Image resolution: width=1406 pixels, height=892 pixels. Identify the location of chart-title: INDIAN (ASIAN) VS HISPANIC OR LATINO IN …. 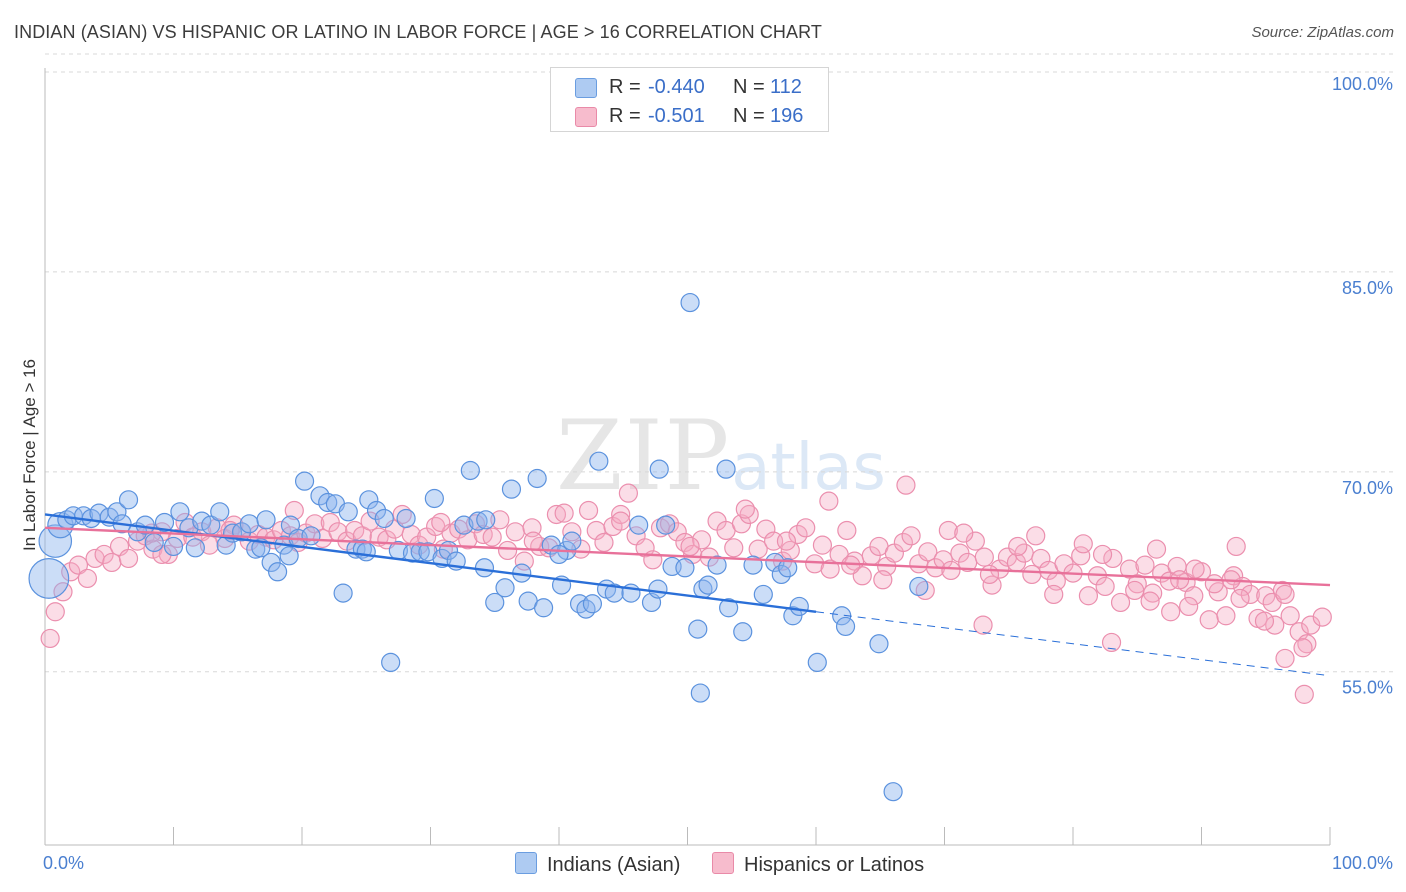
(418, 32).